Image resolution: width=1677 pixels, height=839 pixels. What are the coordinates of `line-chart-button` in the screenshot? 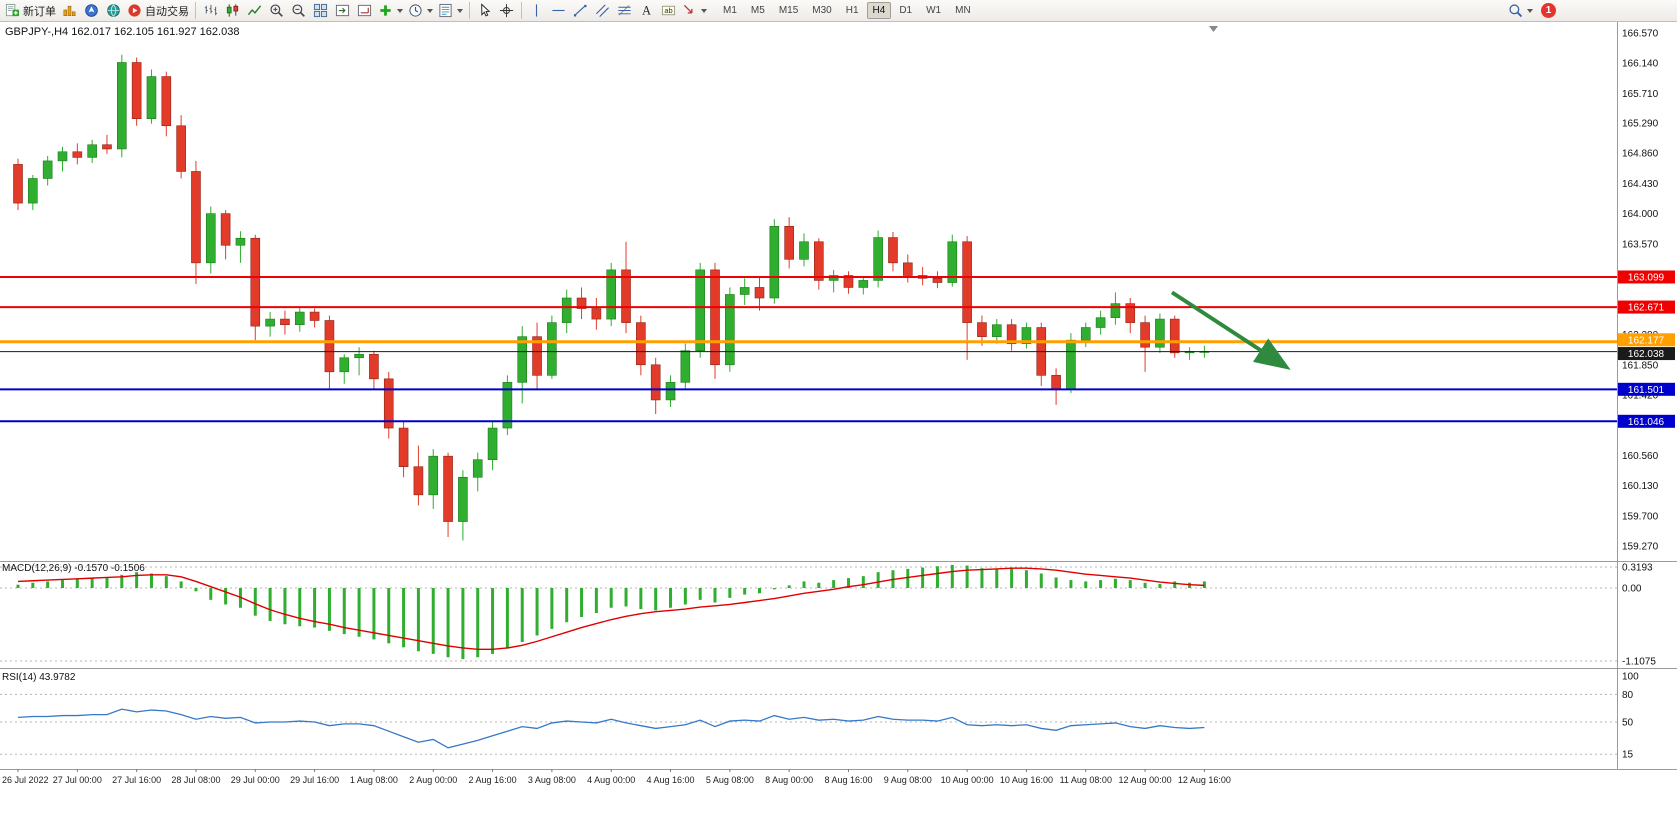 It's located at (254, 11).